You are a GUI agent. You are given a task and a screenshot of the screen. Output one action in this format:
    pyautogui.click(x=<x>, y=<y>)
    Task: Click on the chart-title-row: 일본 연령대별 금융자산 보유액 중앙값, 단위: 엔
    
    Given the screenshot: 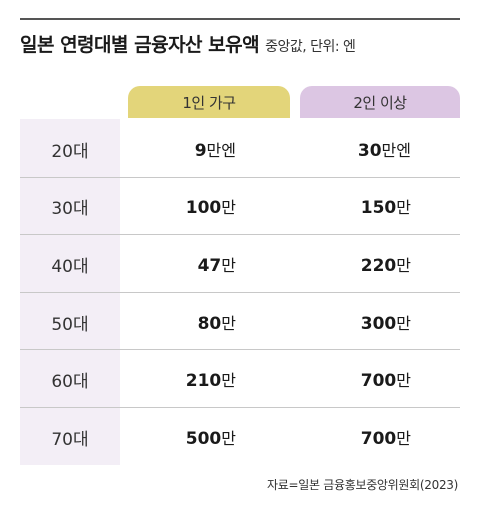 What is the action you would take?
    pyautogui.click(x=188, y=43)
    